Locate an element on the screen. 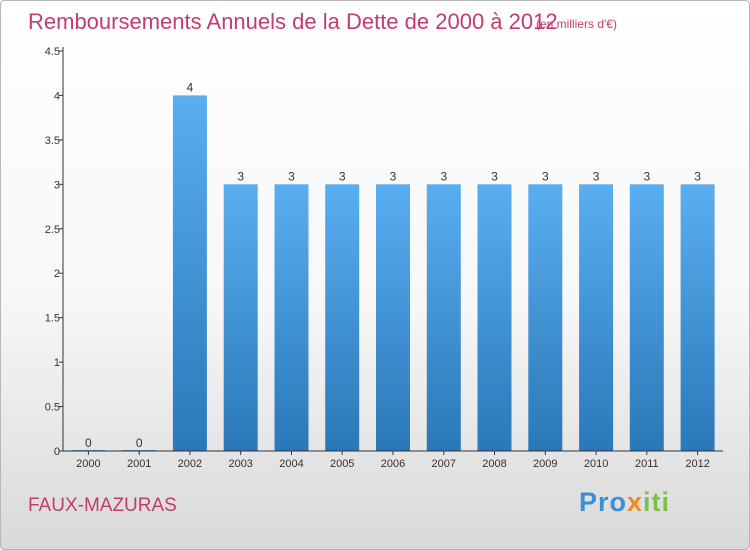  bar-2003 is located at coordinates (240, 318).